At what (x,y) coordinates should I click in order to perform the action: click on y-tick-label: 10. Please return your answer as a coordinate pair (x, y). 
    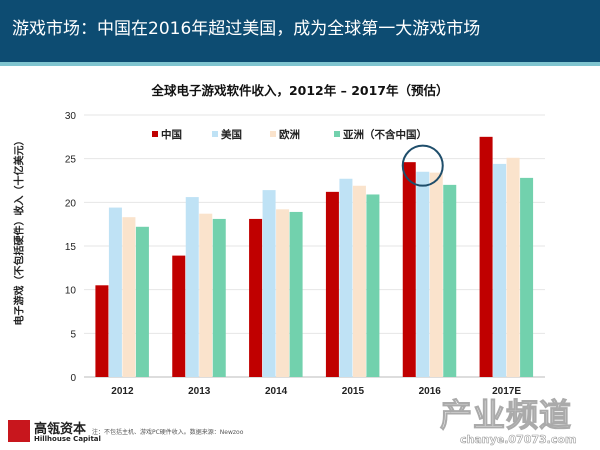
    Looking at the image, I should click on (71, 291).